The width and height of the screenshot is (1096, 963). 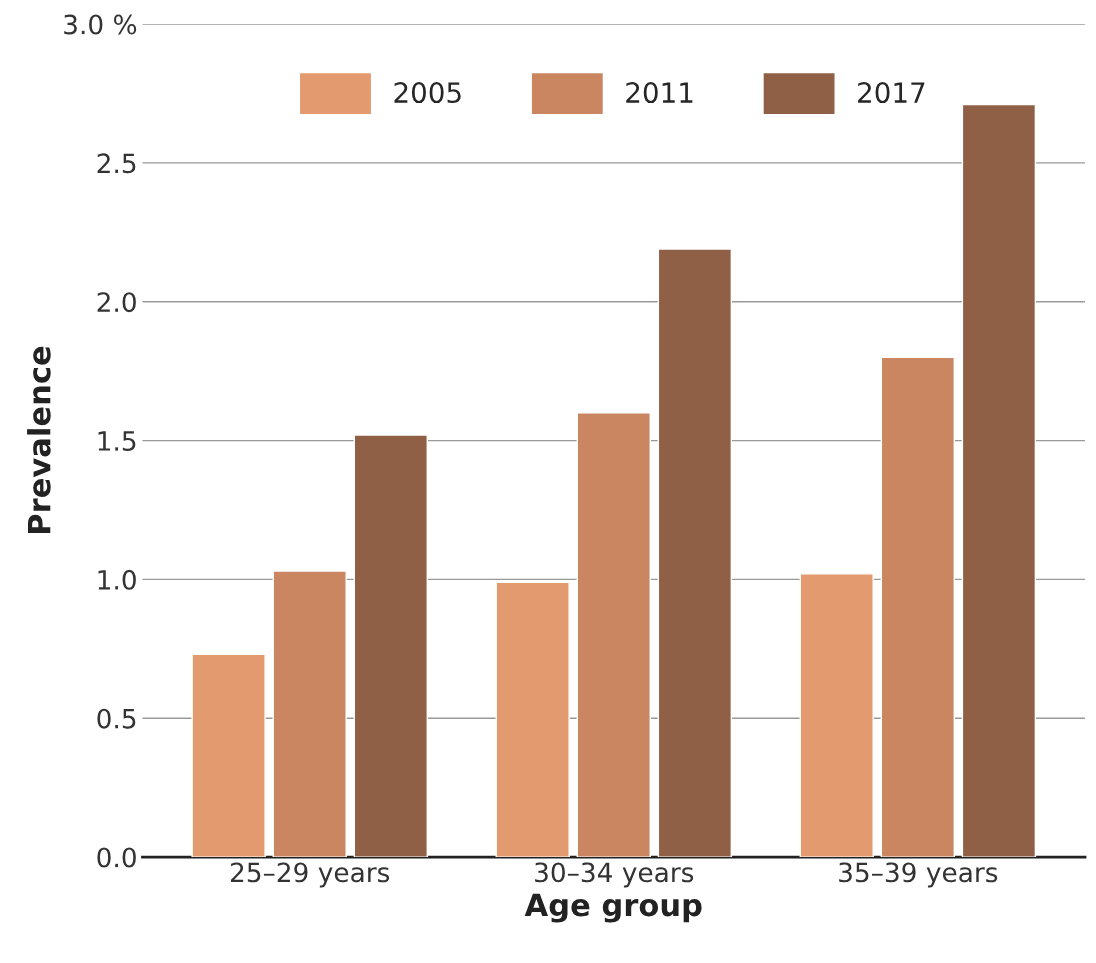 I want to click on x-tick-label: 25–29 years, so click(x=310, y=875).